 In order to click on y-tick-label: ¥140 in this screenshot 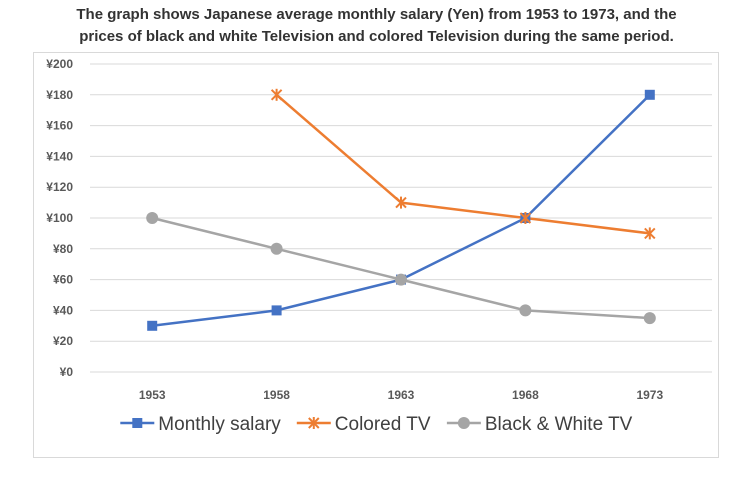, I will do `click(59, 156)`.